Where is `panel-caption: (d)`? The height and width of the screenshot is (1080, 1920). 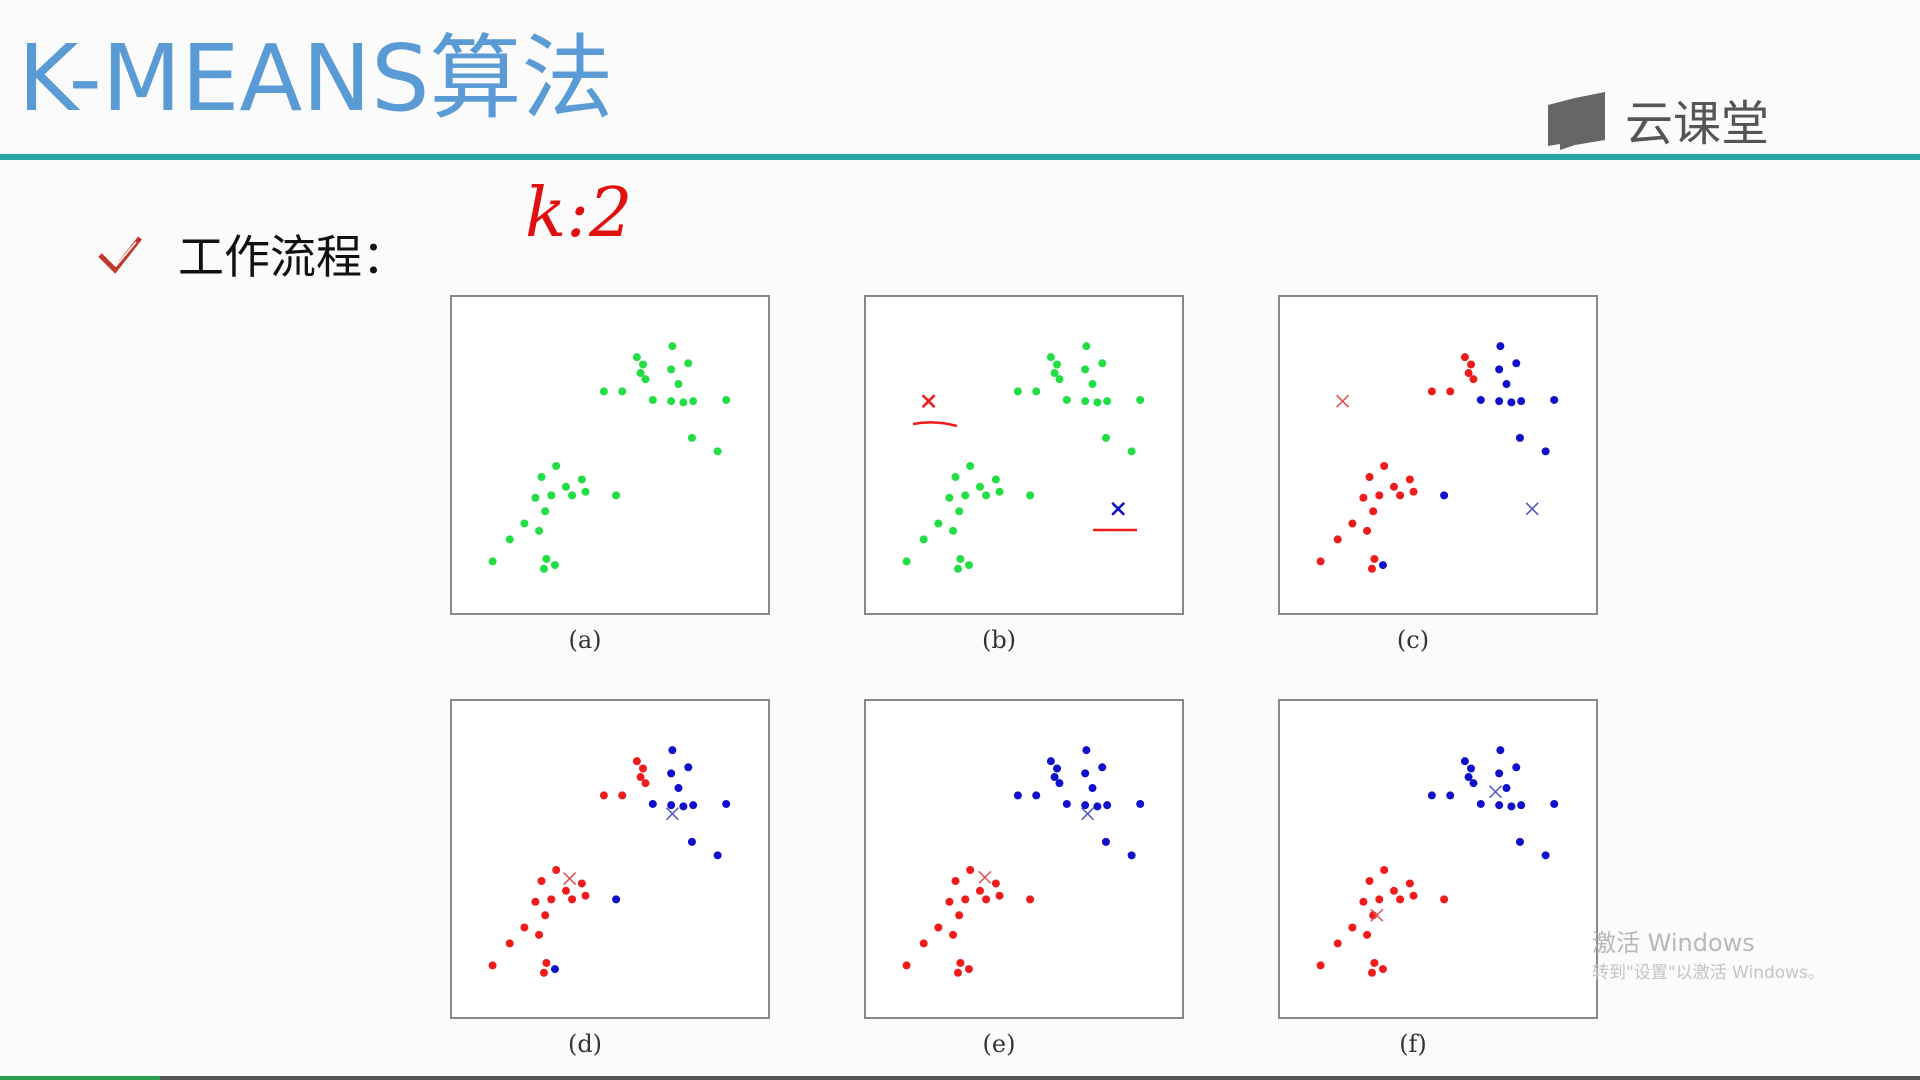
panel-caption: (d) is located at coordinates (585, 1044).